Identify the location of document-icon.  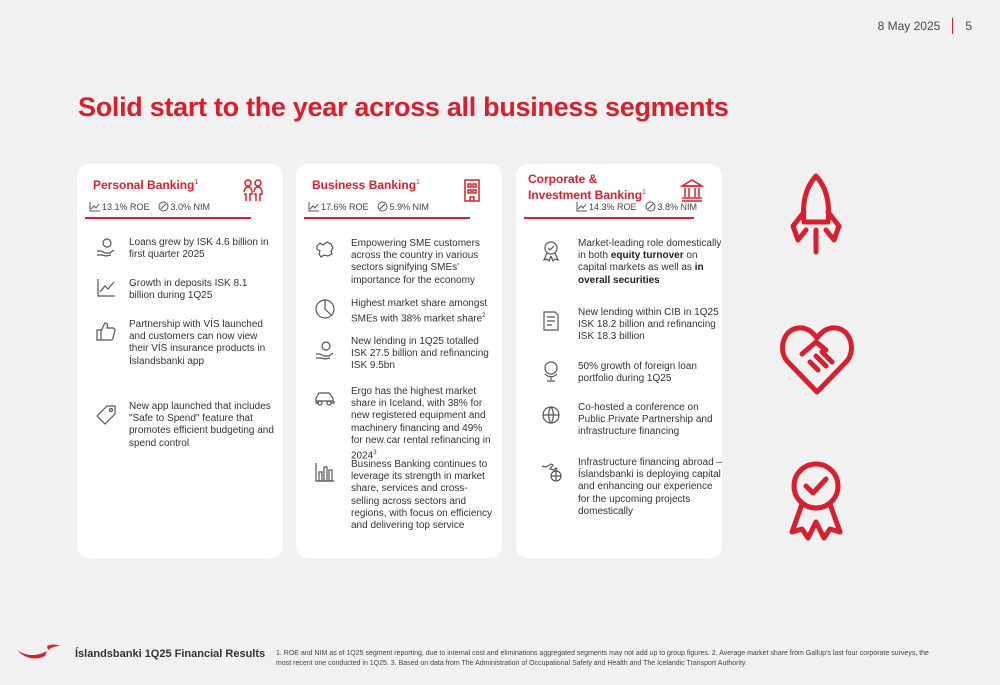
(551, 321).